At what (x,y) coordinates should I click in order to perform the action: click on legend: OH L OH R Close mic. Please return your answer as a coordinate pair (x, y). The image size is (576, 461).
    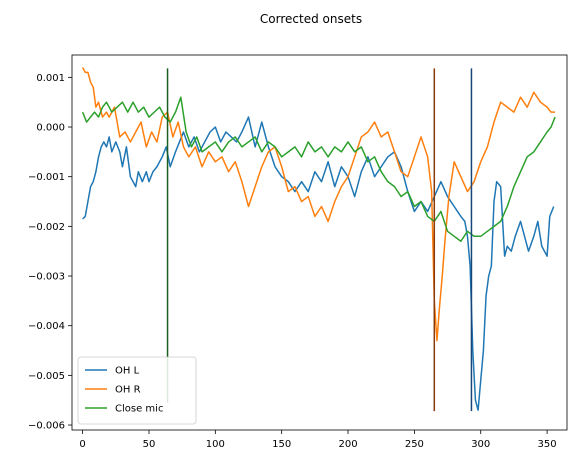
    Looking at the image, I should click on (137, 390).